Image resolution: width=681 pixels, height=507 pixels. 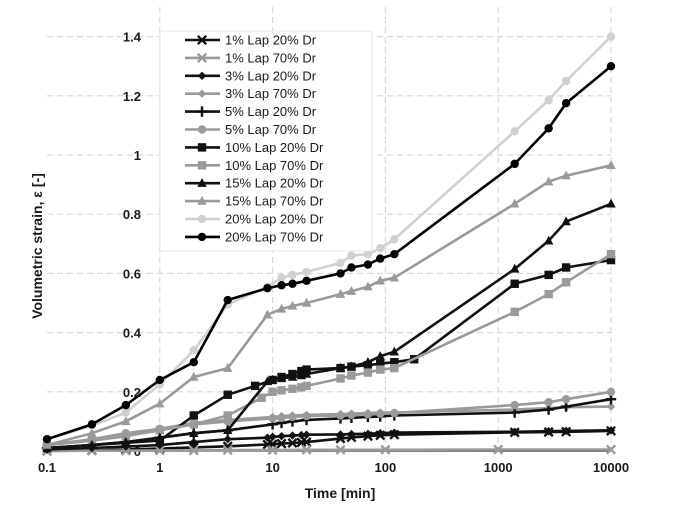 I want to click on legend-item: 1% Lap 70% Dr, so click(x=251, y=57).